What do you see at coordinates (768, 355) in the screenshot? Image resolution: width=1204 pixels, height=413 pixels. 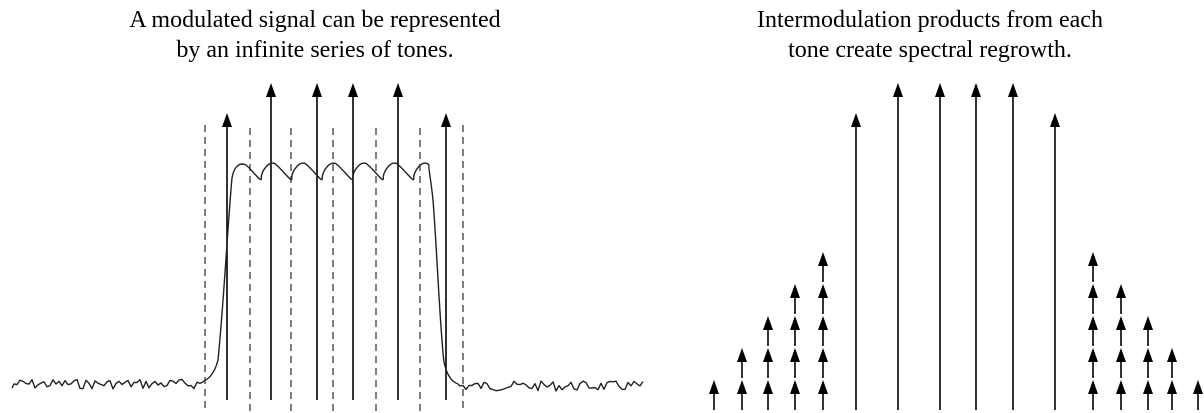 I see `imd-left-col3-arrow-2-head` at bounding box center [768, 355].